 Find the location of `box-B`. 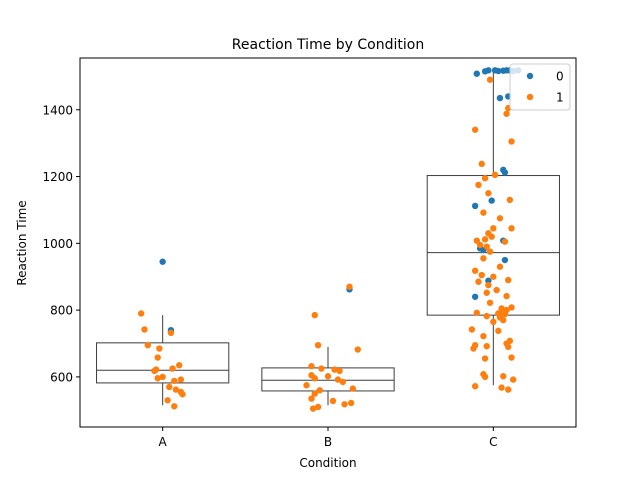

box-B is located at coordinates (328, 376).